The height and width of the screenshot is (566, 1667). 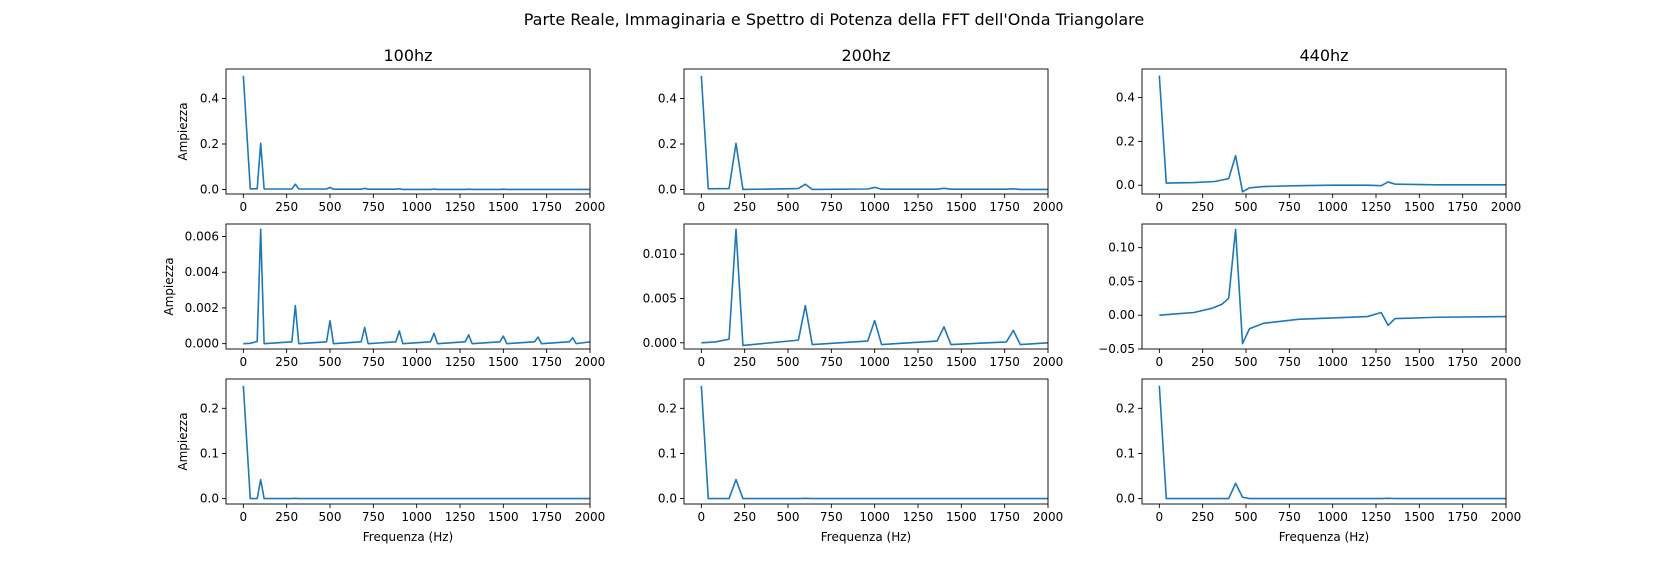 I want to click on y-tick-label: 0.010, so click(x=660, y=254).